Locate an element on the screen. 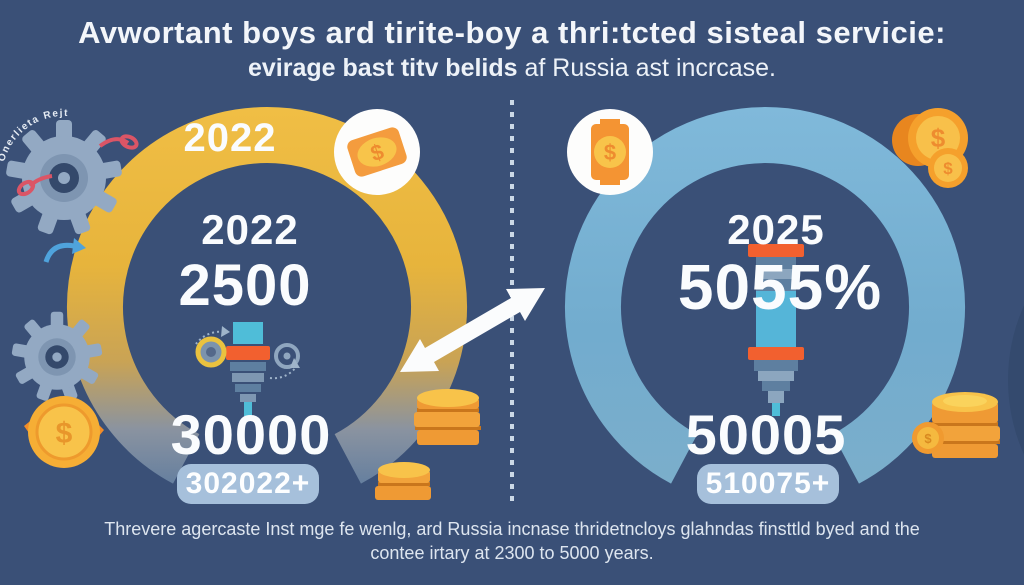  right-badge: 510075+ is located at coordinates (768, 484).